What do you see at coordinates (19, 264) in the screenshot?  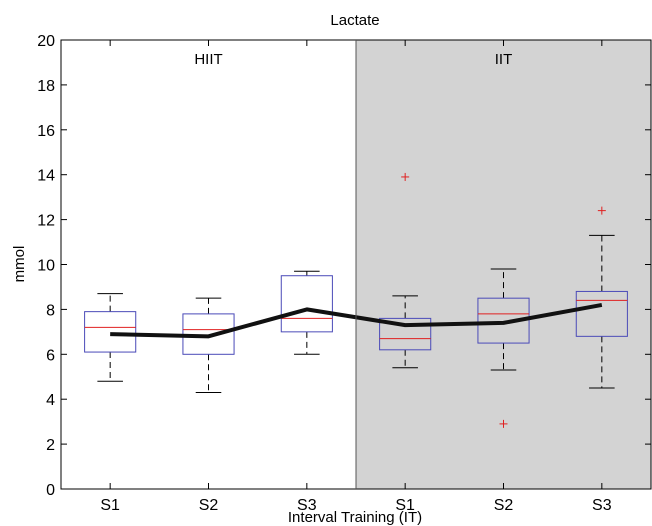 I see `y-axis-label: mmol` at bounding box center [19, 264].